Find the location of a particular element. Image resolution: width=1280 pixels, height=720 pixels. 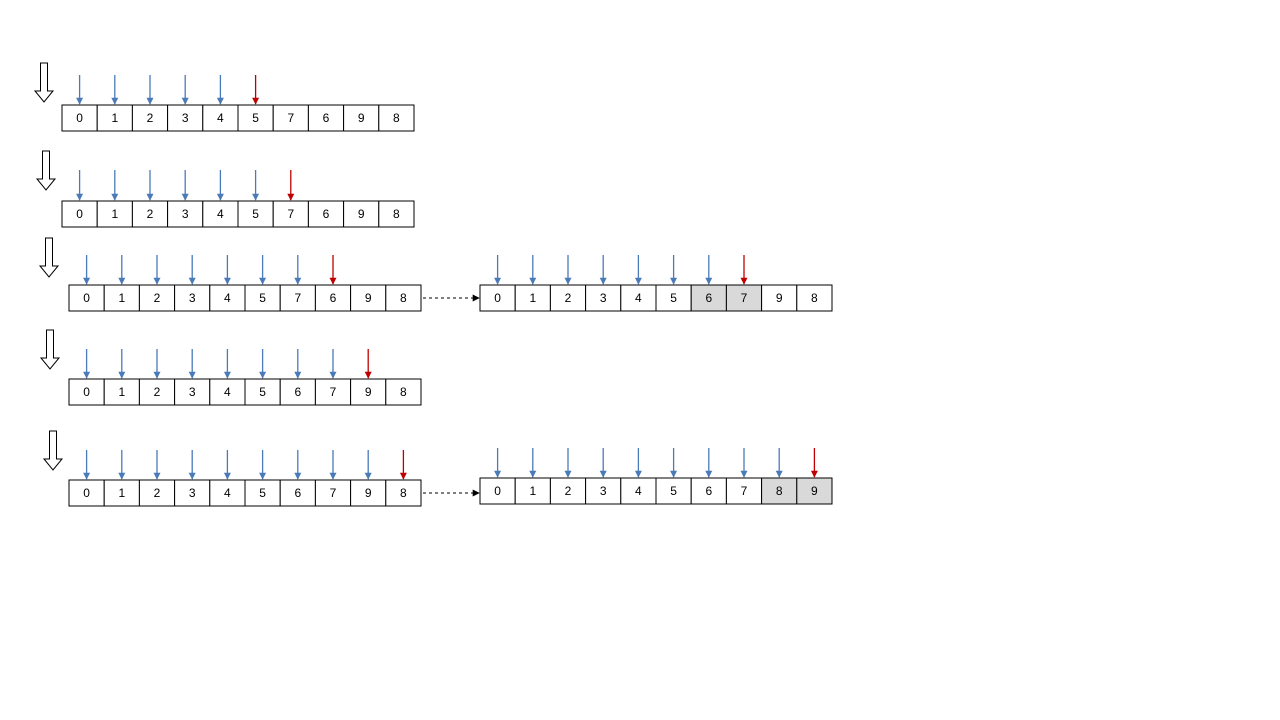

step-3-result-array: 0 1 2 3 4 5 6 7 9 8 is located at coordinates (656, 283).